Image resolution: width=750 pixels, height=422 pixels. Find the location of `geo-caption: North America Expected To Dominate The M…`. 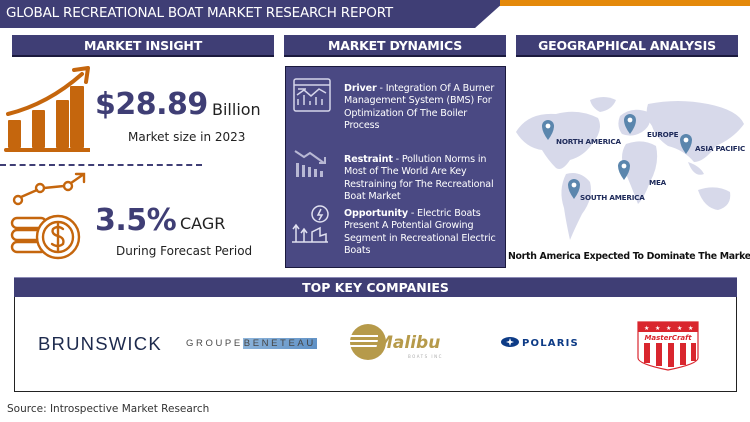

geo-caption: North America Expected To Dominate The M… is located at coordinates (629, 256).